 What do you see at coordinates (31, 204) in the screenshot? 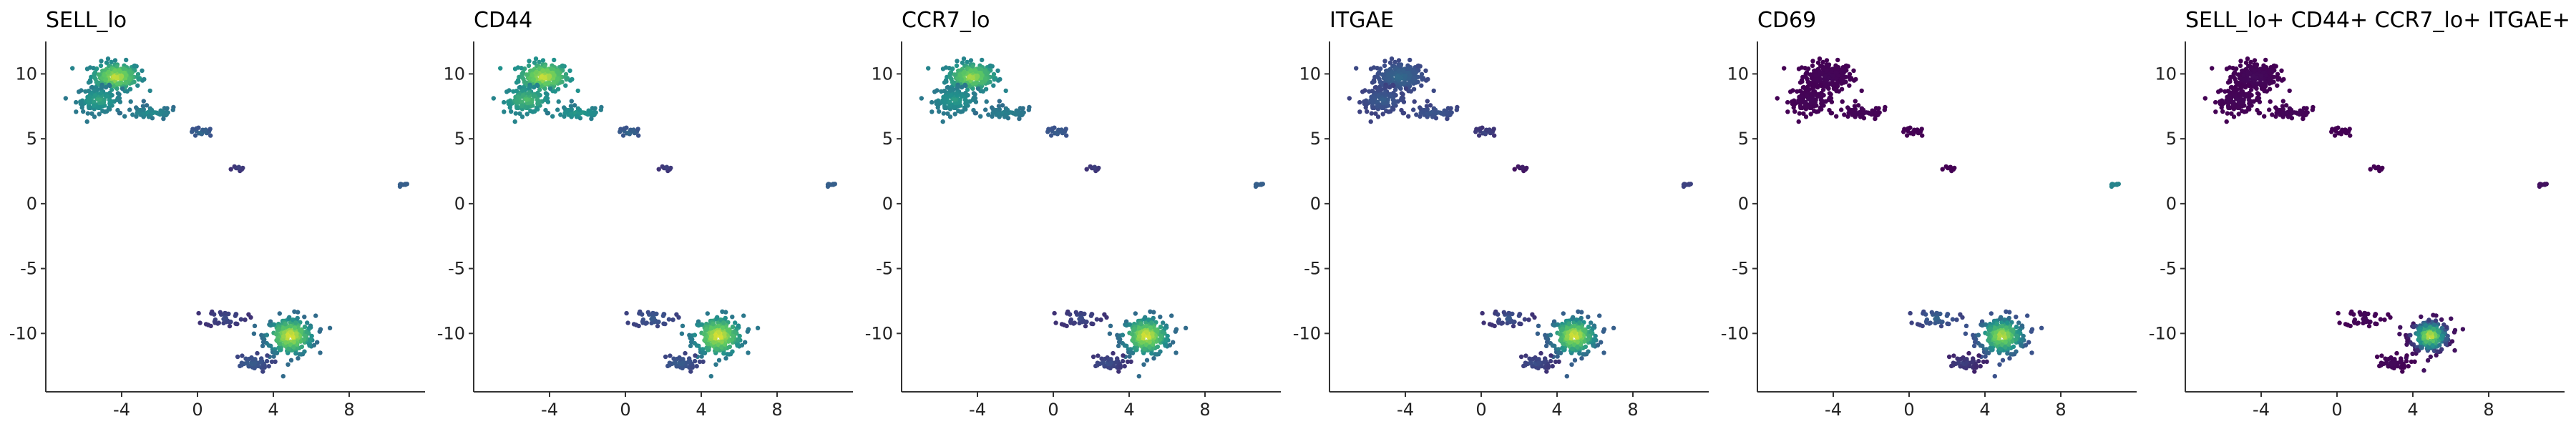
I see `y-tick-label: 0` at bounding box center [31, 204].